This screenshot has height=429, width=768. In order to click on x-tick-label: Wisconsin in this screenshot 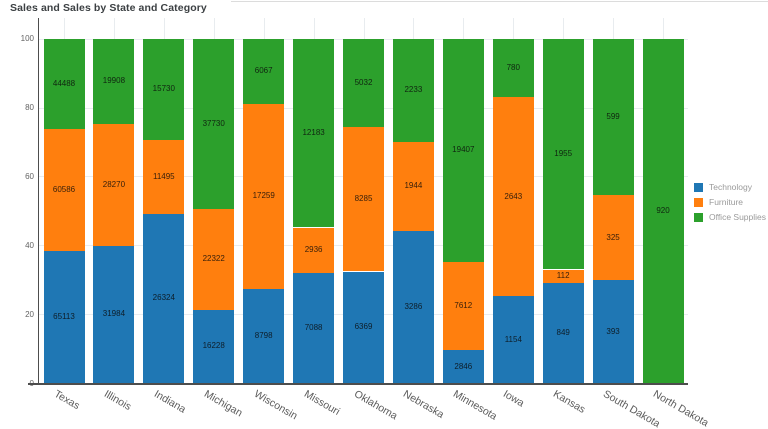, I will do `click(275, 405)`.